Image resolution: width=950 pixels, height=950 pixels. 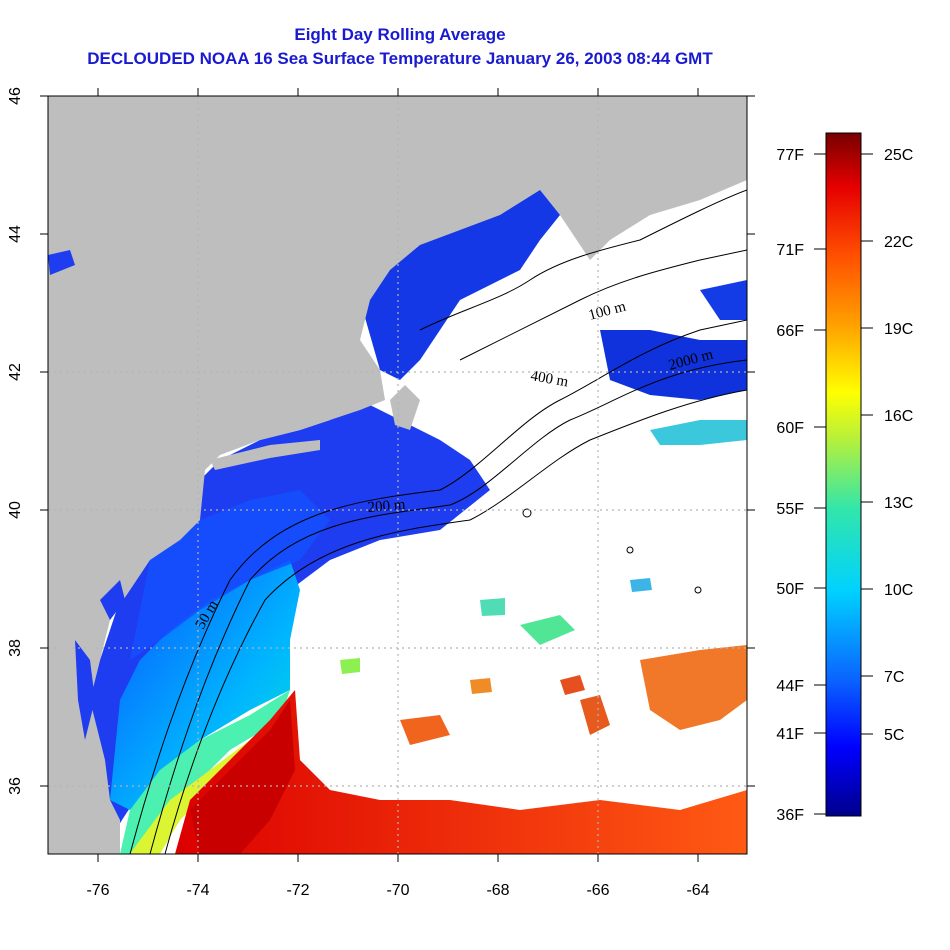 What do you see at coordinates (265, 455) in the screenshot?
I see `land-long-island` at bounding box center [265, 455].